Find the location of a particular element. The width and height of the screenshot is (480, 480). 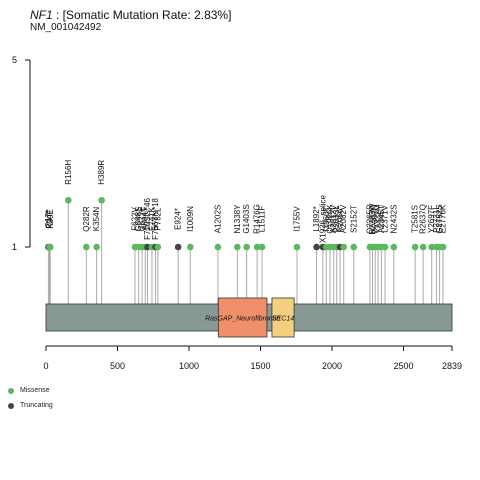

domain-sec14 is located at coordinates (283, 317).